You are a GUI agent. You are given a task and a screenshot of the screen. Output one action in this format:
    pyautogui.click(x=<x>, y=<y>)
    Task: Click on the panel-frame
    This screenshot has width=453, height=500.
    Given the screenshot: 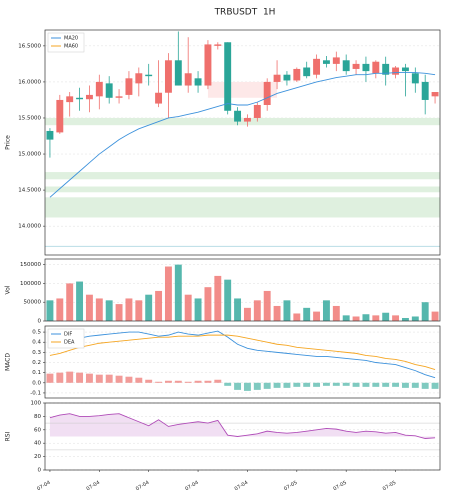 What is the action you would take?
    pyautogui.click(x=242, y=290)
    